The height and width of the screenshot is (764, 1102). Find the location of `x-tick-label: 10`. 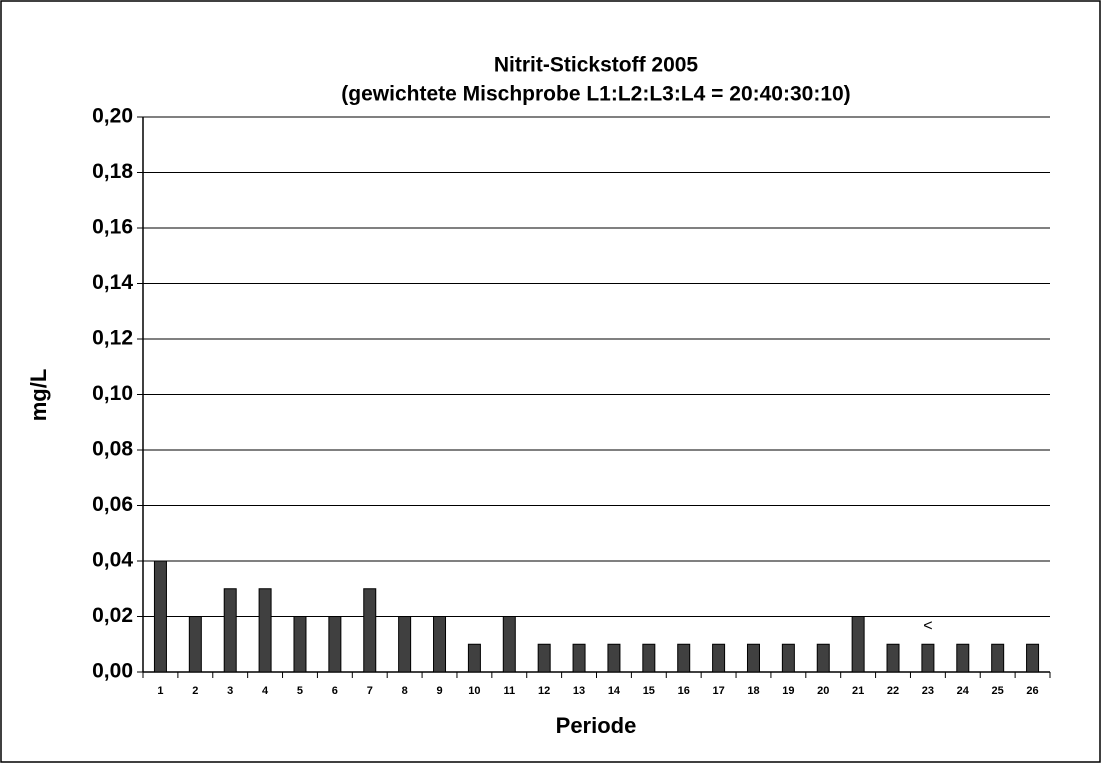

x-tick-label: 10 is located at coordinates (474, 691).